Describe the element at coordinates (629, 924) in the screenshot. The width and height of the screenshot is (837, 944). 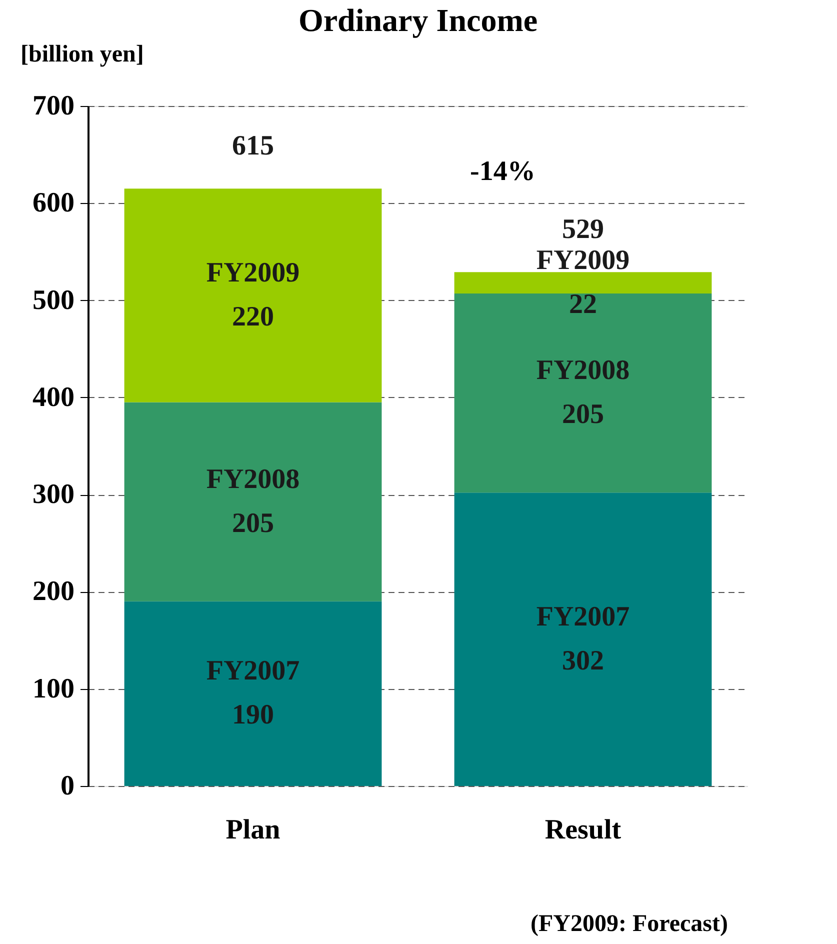
I see `text: (FY2009: Forecast)` at that location.